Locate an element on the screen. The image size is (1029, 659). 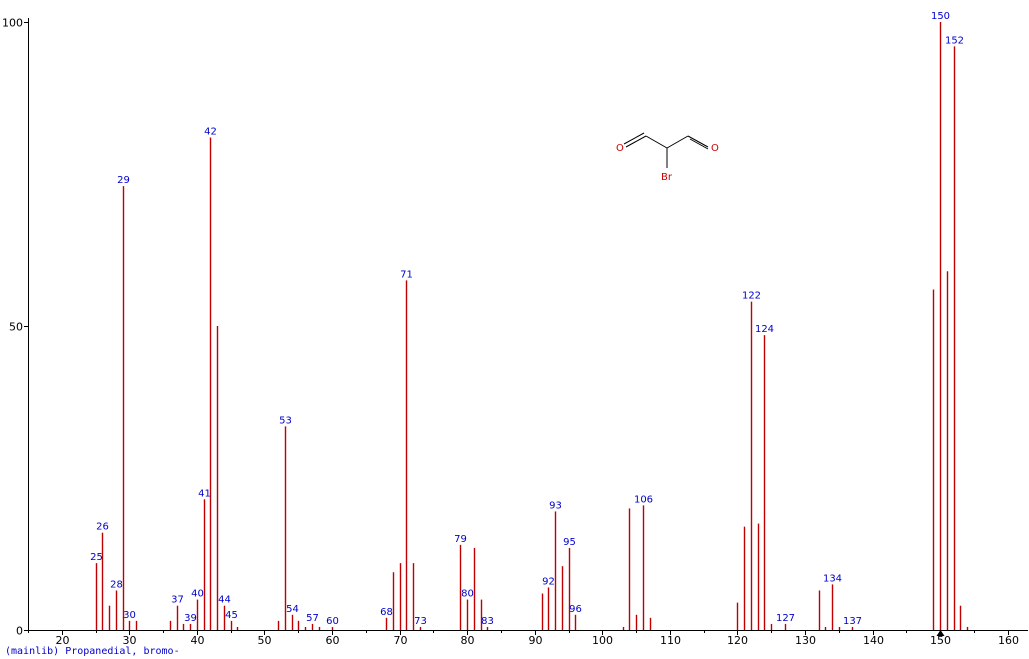
peak-label-122: 122 is located at coordinates (751, 296).